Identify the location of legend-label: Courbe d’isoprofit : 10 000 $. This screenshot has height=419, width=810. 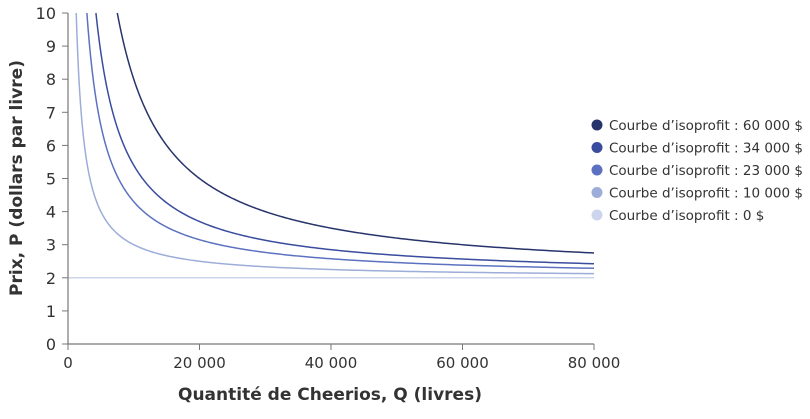
(706, 194).